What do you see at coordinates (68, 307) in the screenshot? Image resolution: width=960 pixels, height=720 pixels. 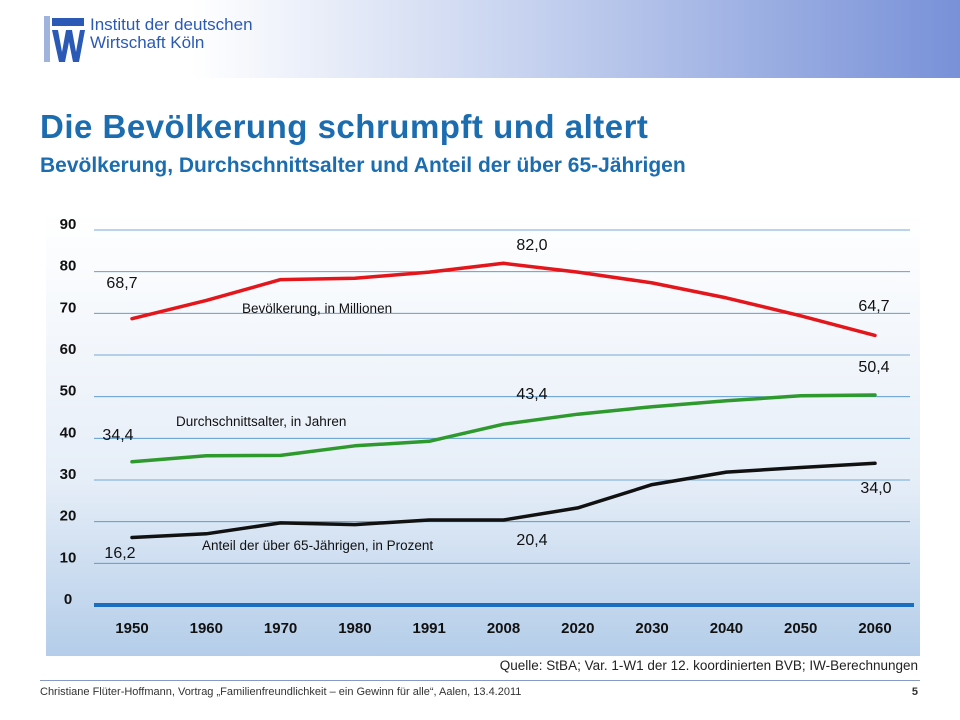 I see `y-tick-label: 70` at bounding box center [68, 307].